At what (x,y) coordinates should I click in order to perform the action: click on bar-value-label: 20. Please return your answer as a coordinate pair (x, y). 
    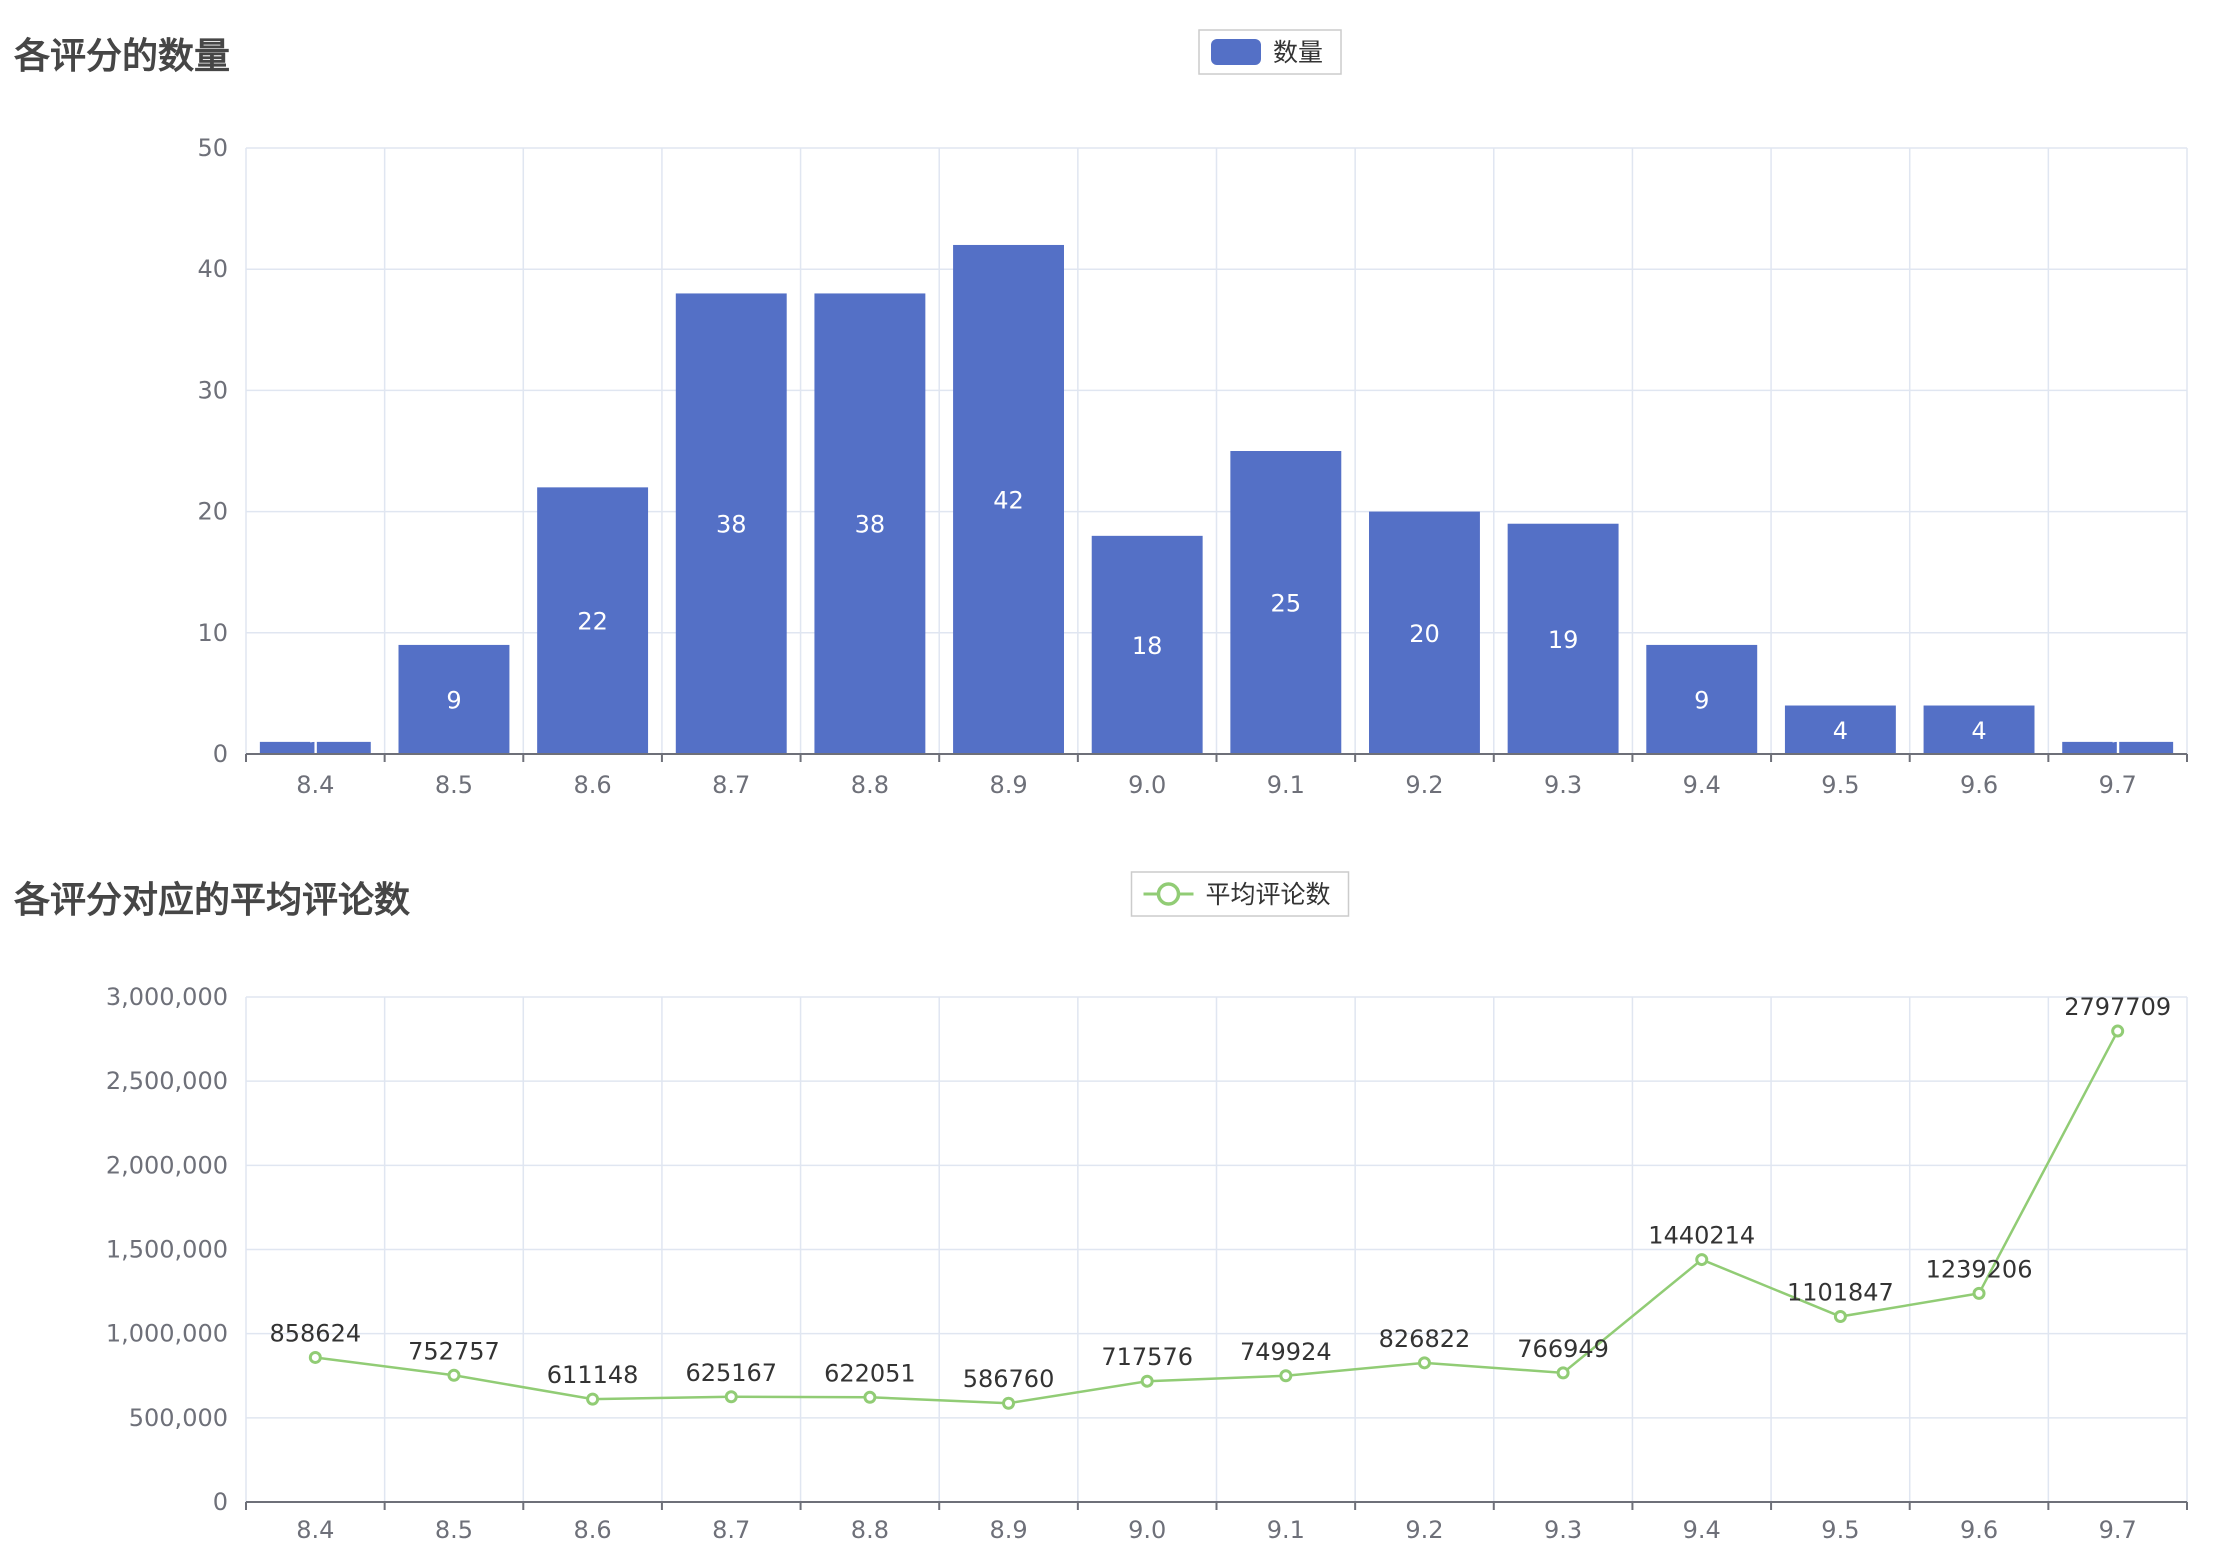
    Looking at the image, I should click on (1424, 634).